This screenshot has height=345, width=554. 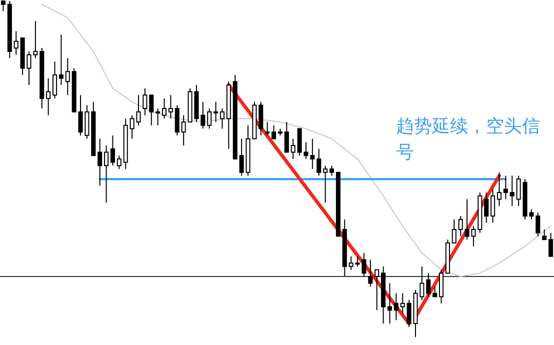 What do you see at coordinates (468, 140) in the screenshot?
I see `annotation: 趋势延续，空头信号` at bounding box center [468, 140].